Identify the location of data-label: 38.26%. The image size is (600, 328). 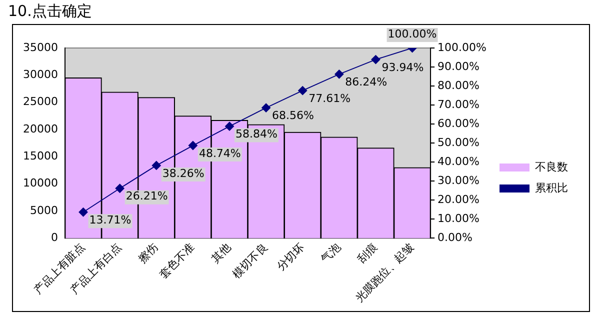
(183, 173).